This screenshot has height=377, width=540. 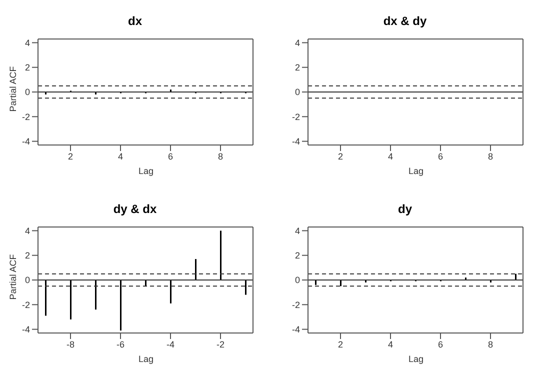 What do you see at coordinates (120, 344) in the screenshot?
I see `x-tick-label: -6` at bounding box center [120, 344].